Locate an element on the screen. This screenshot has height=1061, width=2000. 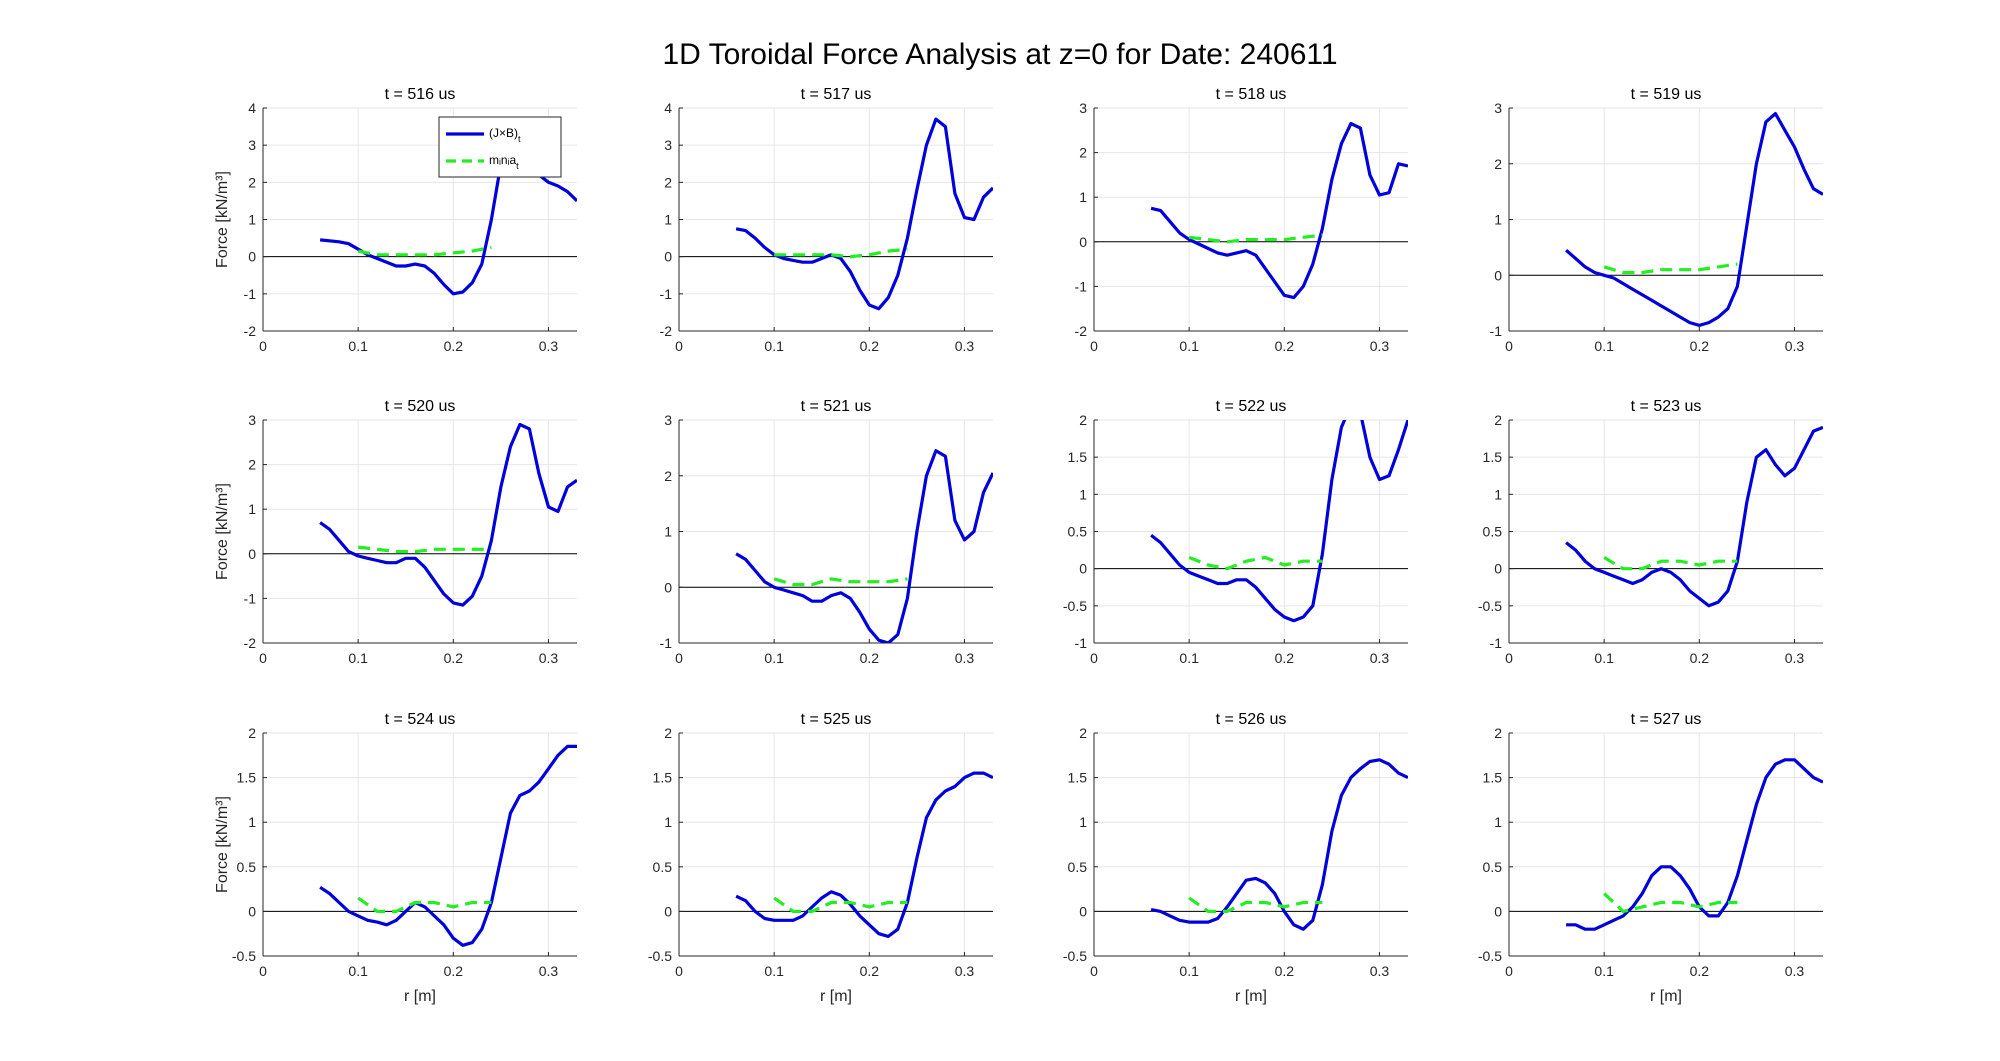
subplot-title: t = 525 us is located at coordinates (836, 719).